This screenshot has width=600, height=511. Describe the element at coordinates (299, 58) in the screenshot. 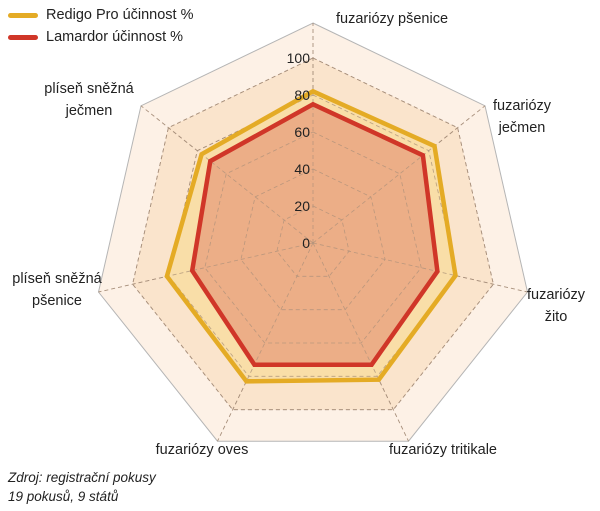

I see `tick-label-100: 100` at that location.